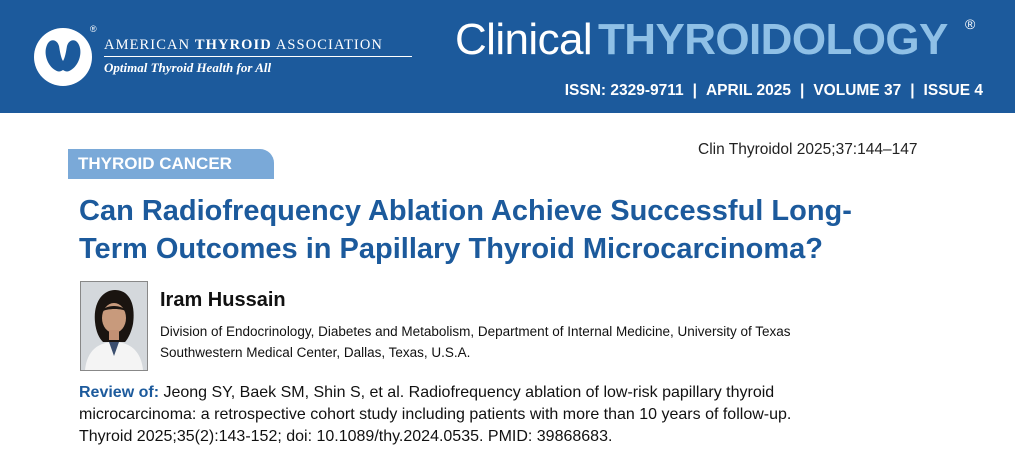 The width and height of the screenshot is (1015, 454). Describe the element at coordinates (258, 56) in the screenshot. I see `association-divider` at that location.